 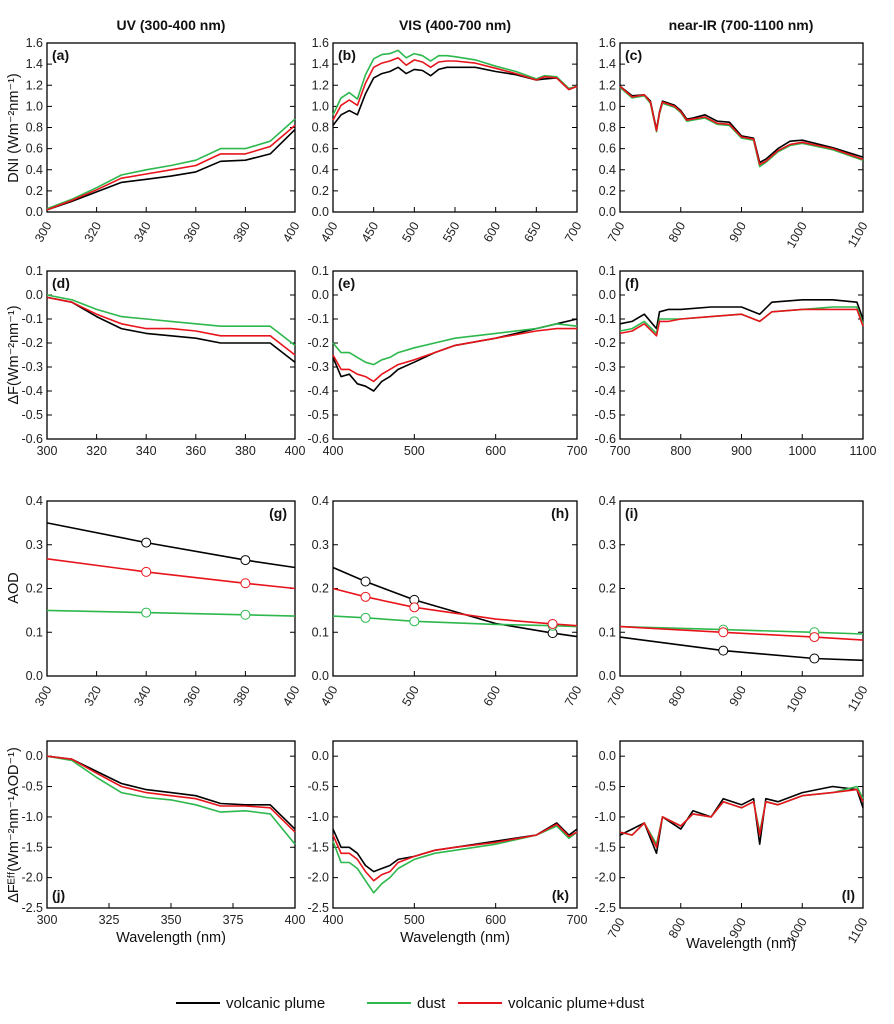 I want to click on xlabel-vis: Wavelength (nm), so click(x=455, y=938).